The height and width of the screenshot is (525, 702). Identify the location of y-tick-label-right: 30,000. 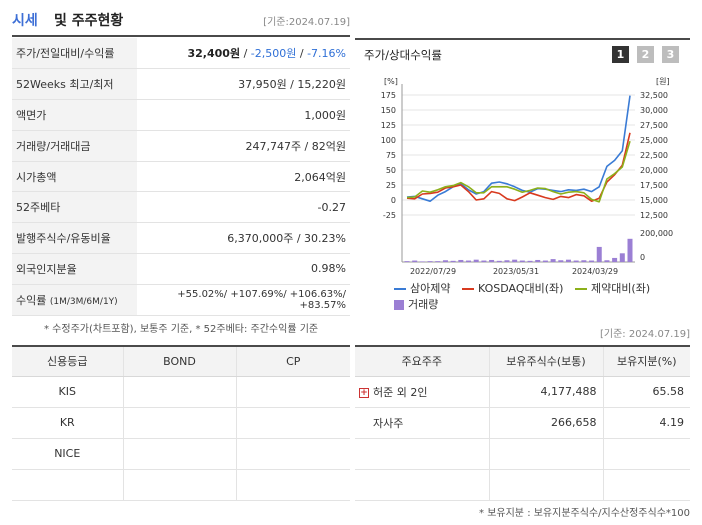
(654, 110).